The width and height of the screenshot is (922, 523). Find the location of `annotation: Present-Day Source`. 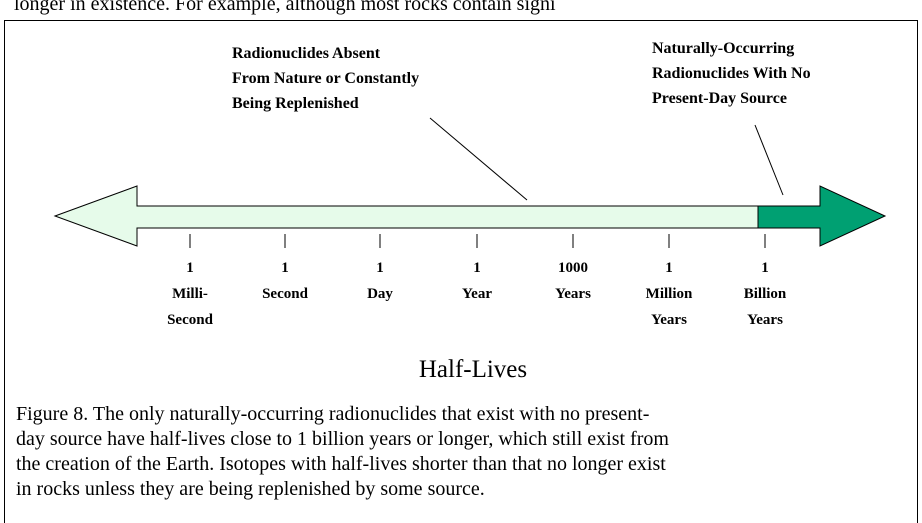

annotation: Present-Day Source is located at coordinates (719, 98).